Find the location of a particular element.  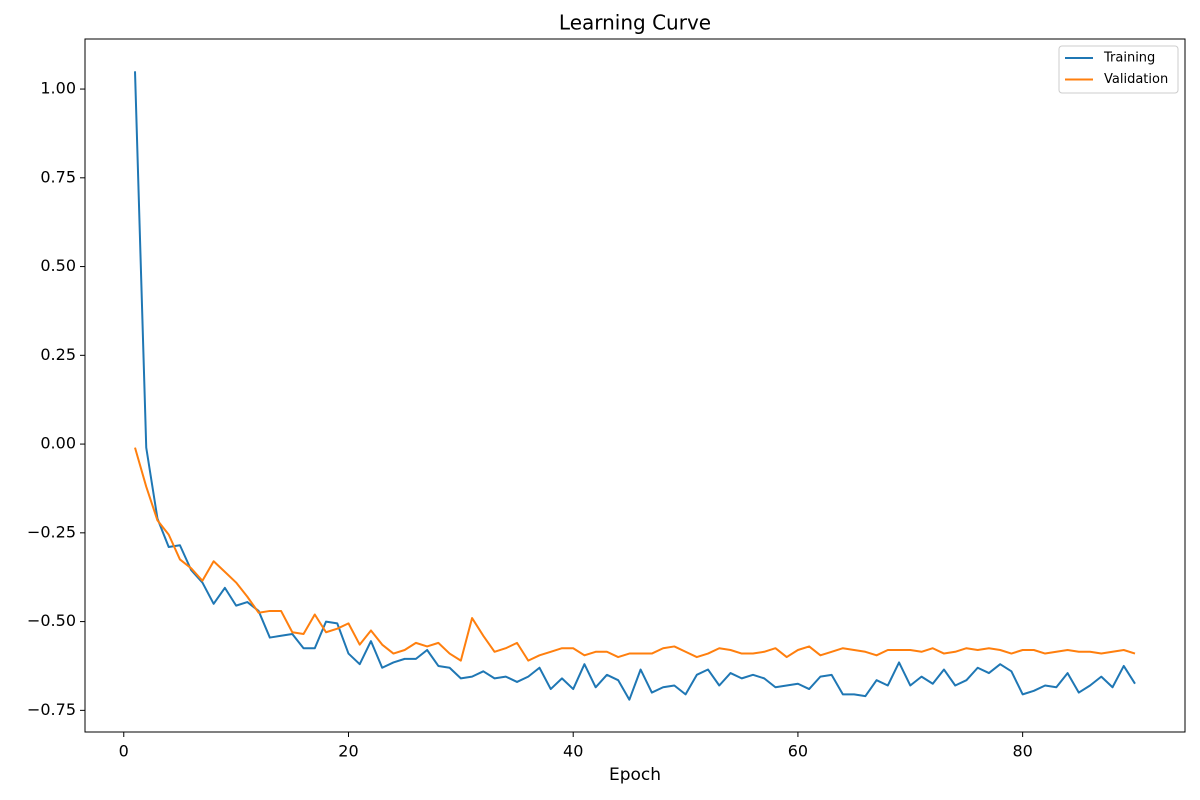

y-tick-label: 0.75 is located at coordinates (58, 176).